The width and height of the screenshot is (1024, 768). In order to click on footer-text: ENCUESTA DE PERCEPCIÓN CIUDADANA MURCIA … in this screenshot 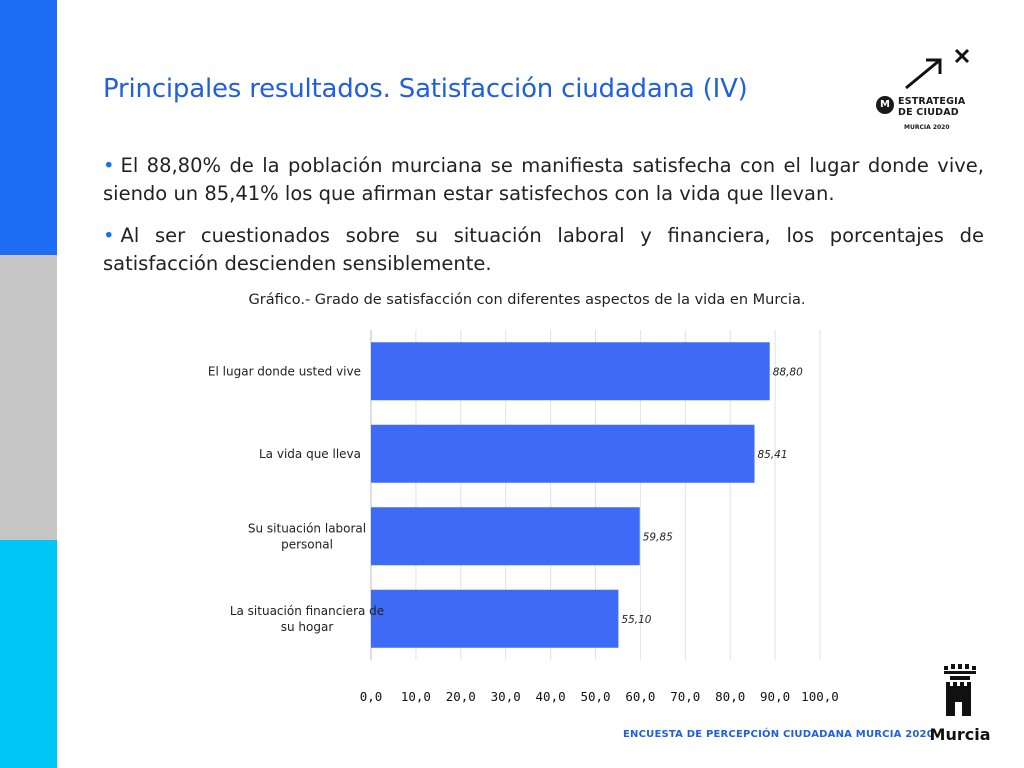, I will do `click(778, 734)`.